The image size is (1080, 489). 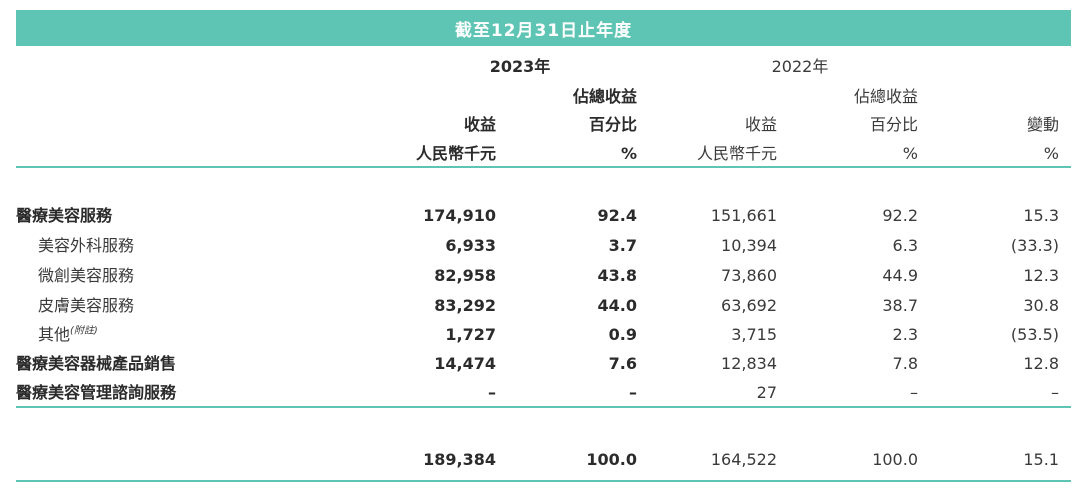 What do you see at coordinates (617, 215) in the screenshot?
I see `table-cell: 92.4` at bounding box center [617, 215].